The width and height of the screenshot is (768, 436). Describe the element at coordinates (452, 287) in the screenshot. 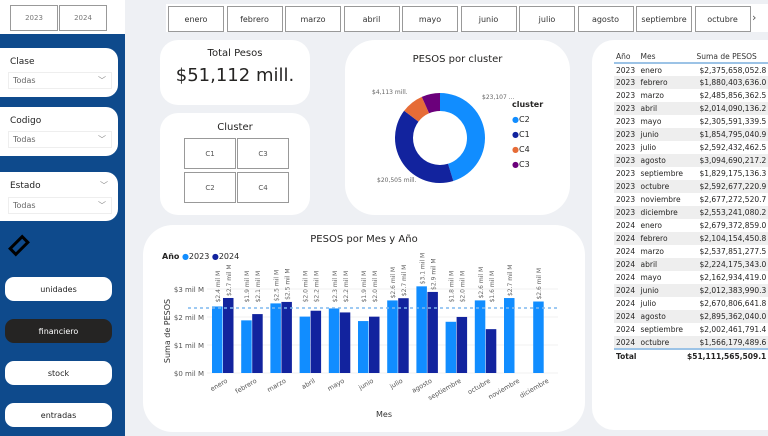

I see `data-label: $1.8 mil M` at that location.